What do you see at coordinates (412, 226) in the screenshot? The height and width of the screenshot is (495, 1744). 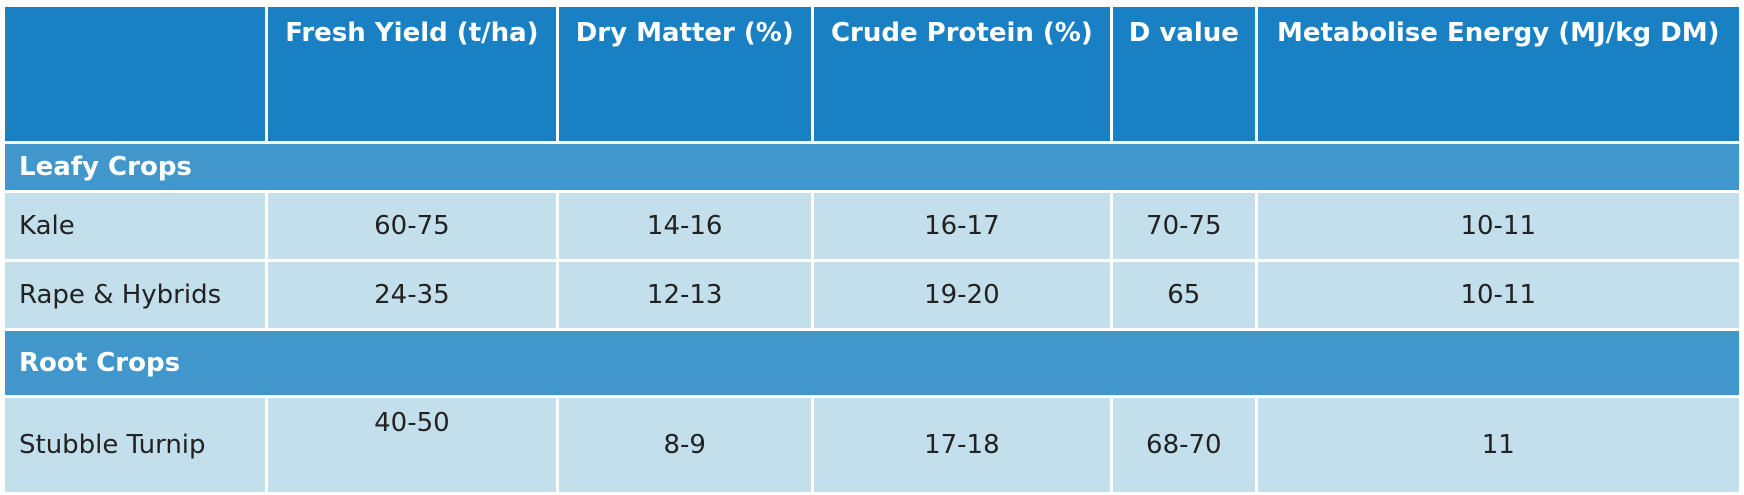 I see `cell-fresh-yield: 60-75` at bounding box center [412, 226].